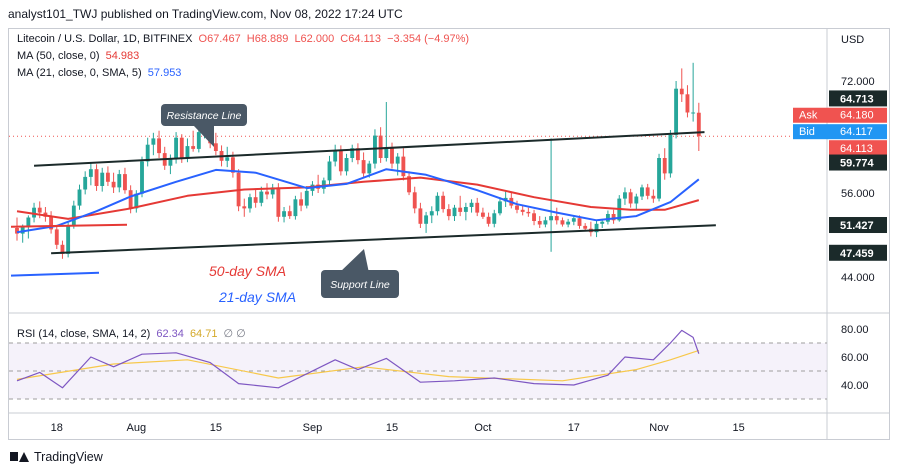 Image resolution: width=900 pixels, height=474 pixels. I want to click on footer-brand: TradingView, so click(68, 457).